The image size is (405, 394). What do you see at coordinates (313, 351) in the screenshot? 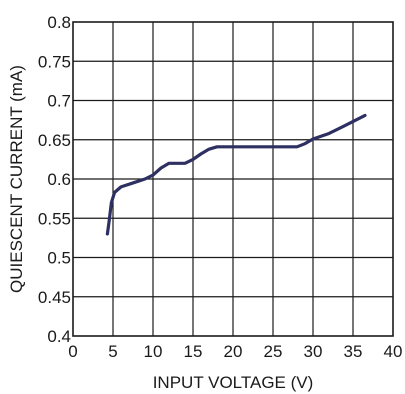
I see `x-tick-label: 30` at bounding box center [313, 351].